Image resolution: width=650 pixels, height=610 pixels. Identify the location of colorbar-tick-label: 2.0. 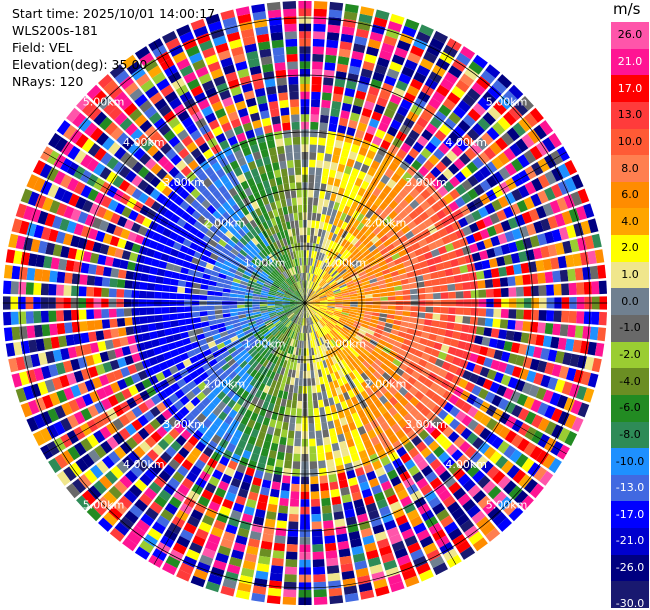
(630, 248).